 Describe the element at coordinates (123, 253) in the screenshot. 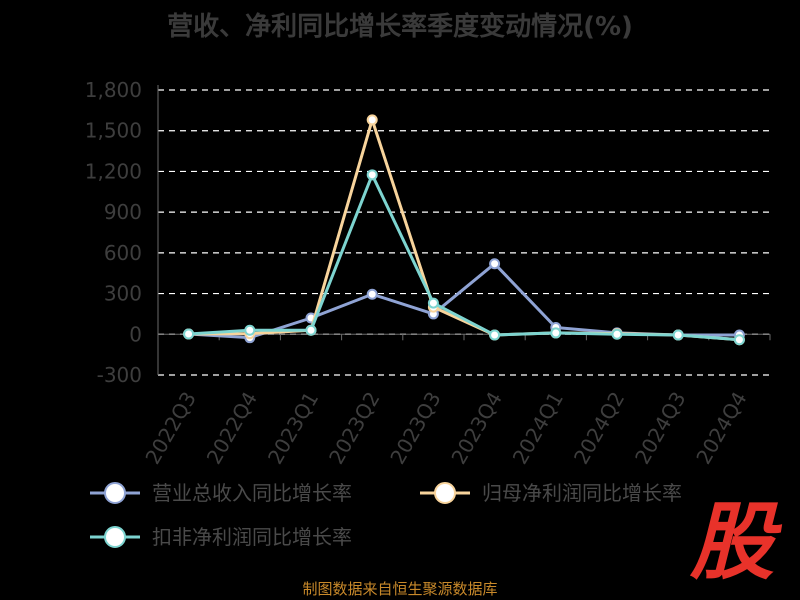

I see `y-tick-label: 600` at that location.